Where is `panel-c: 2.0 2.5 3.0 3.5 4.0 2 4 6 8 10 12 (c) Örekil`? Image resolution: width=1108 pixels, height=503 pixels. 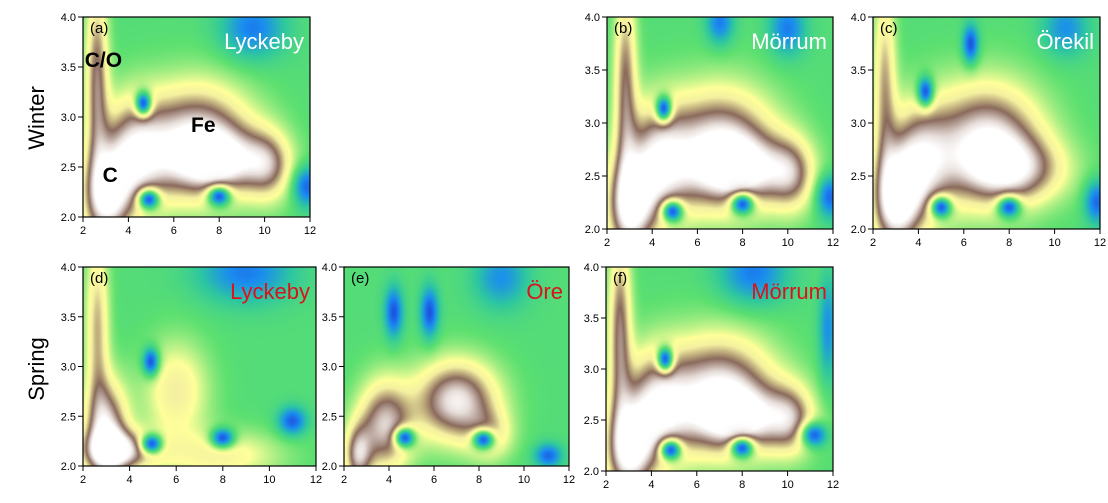
panel-c: 2.0 2.5 3.0 3.5 4.0 2 4 6 8 10 12 (c) Örekil is located at coordinates (978, 130).